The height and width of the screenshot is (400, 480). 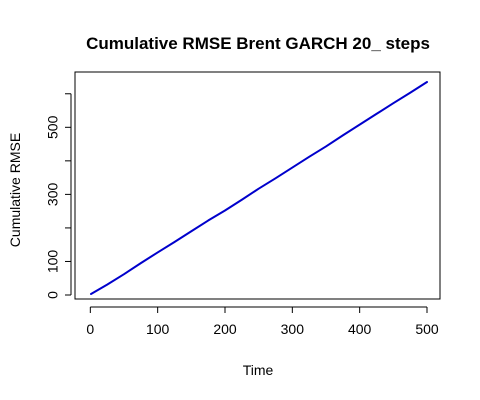 What do you see at coordinates (53, 295) in the screenshot?
I see `y-tick-label: 0` at bounding box center [53, 295].